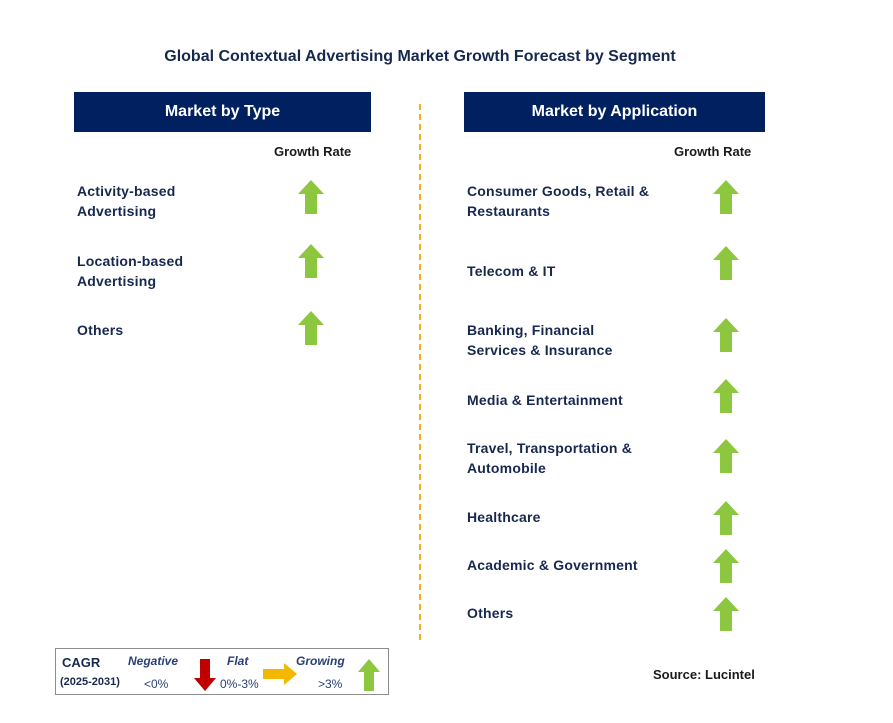 The width and height of the screenshot is (893, 723). What do you see at coordinates (420, 372) in the screenshot?
I see `panel-divider` at bounding box center [420, 372].